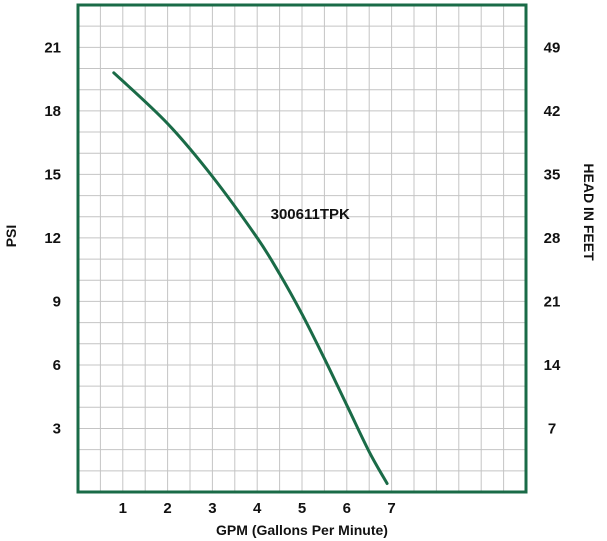 The height and width of the screenshot is (541, 607). I want to click on series-label-300611TPK: 300611TPK, so click(310, 214).